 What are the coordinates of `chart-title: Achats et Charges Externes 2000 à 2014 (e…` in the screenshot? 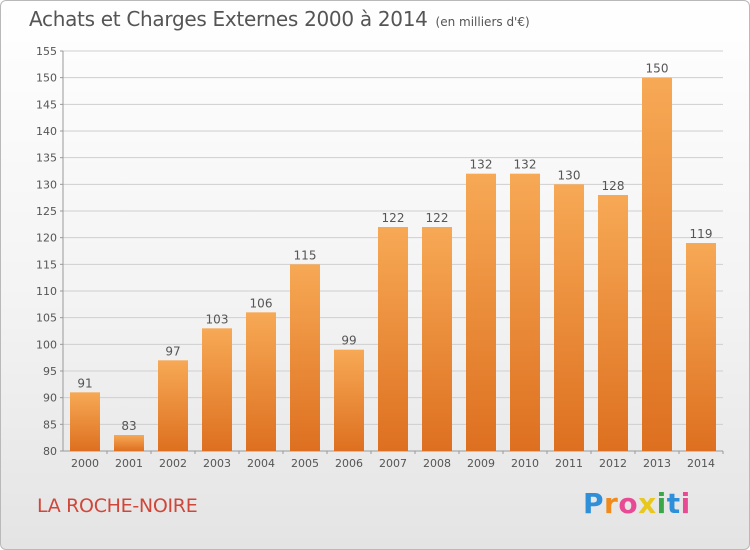 It's located at (279, 19).